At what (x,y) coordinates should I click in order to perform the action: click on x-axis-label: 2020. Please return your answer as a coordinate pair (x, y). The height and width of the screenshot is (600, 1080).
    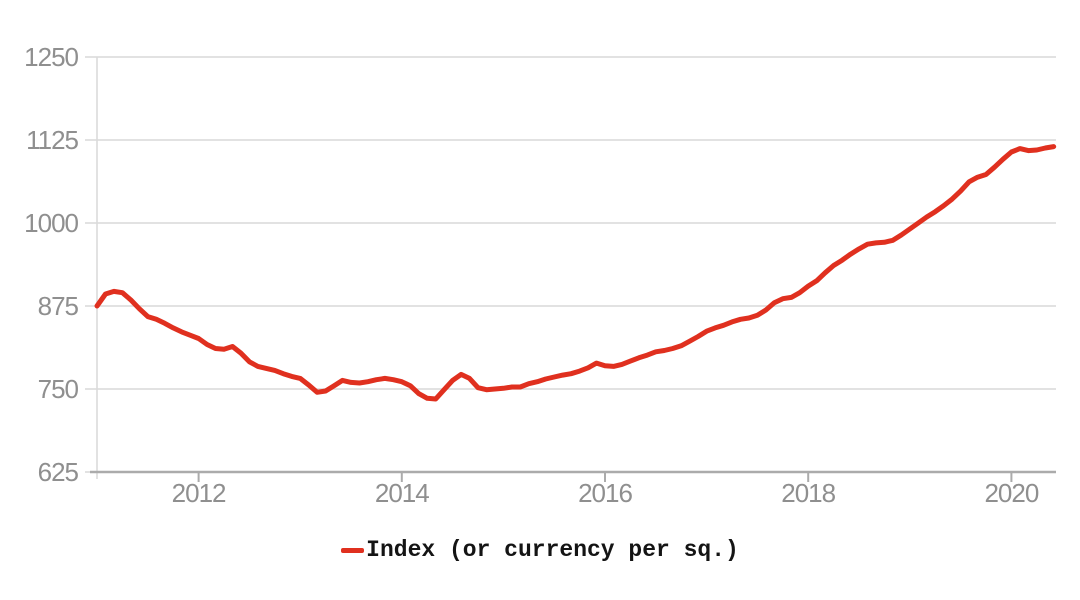
    Looking at the image, I should click on (1011, 493).